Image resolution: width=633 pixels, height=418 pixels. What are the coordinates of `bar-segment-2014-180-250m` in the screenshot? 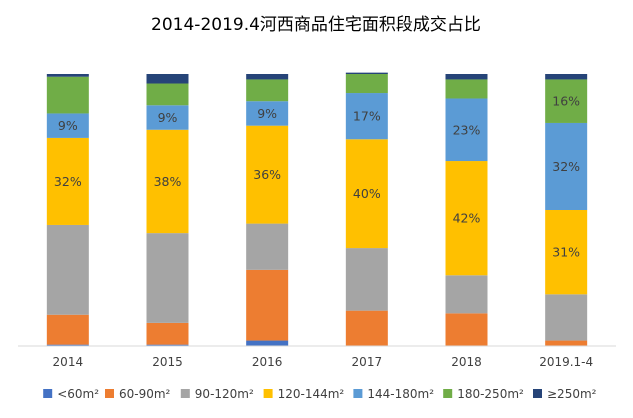 It's located at (67, 95).